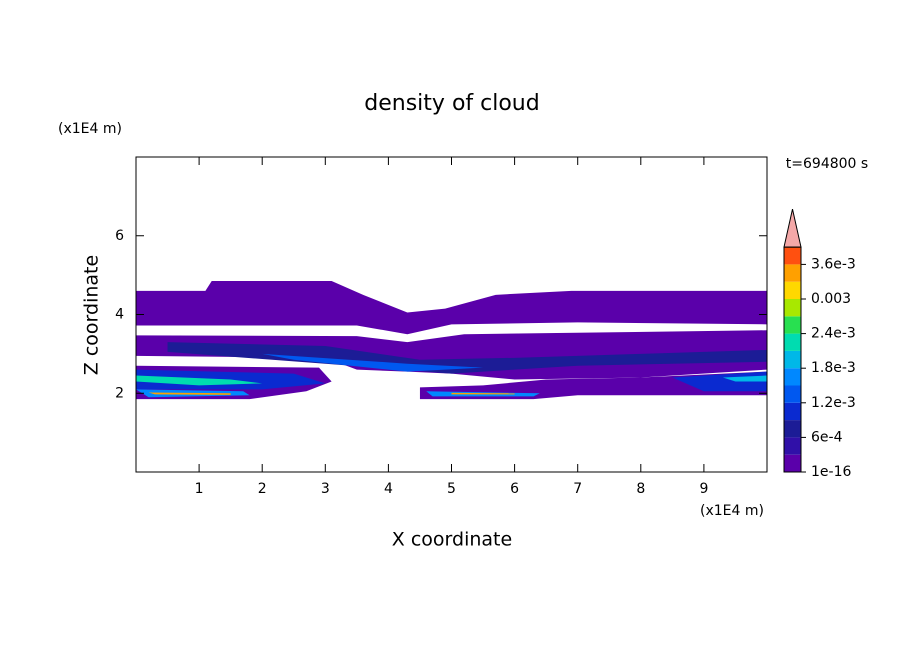 This screenshot has height=654, width=904. I want to click on colorbar-extension, so click(792, 228).